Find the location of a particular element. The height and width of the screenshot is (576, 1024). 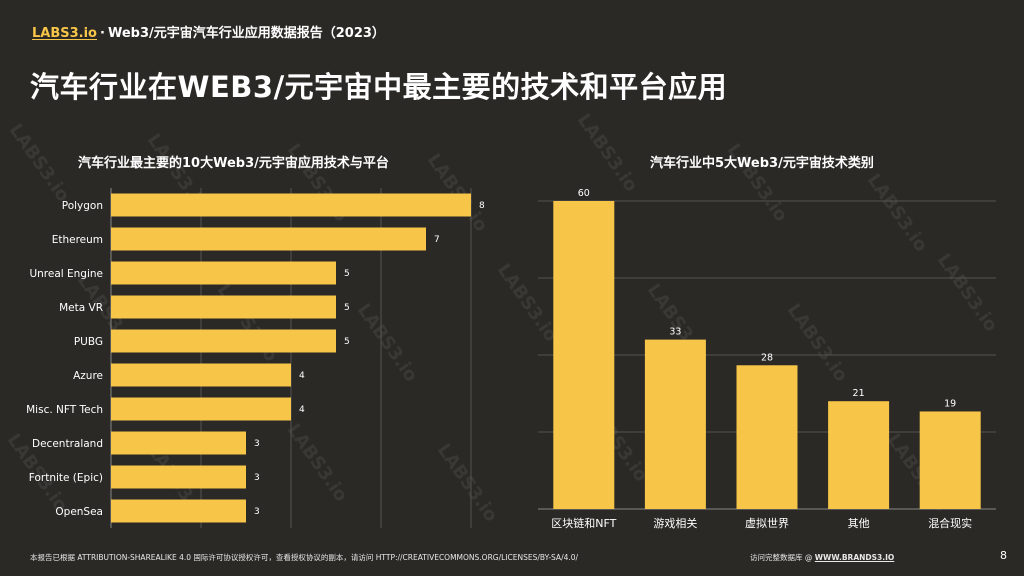

category-label: Azure is located at coordinates (88, 376).